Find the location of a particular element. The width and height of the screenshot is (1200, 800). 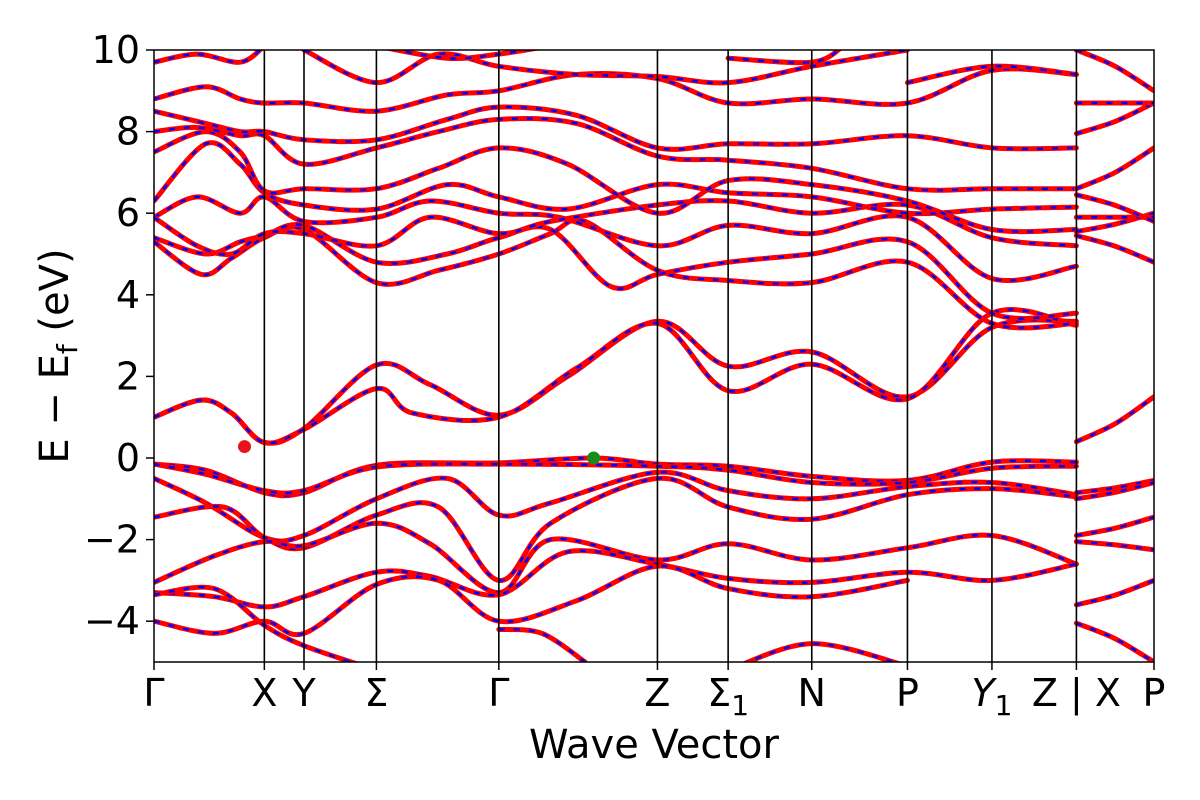

band-16-wannier is located at coordinates (615, 178).